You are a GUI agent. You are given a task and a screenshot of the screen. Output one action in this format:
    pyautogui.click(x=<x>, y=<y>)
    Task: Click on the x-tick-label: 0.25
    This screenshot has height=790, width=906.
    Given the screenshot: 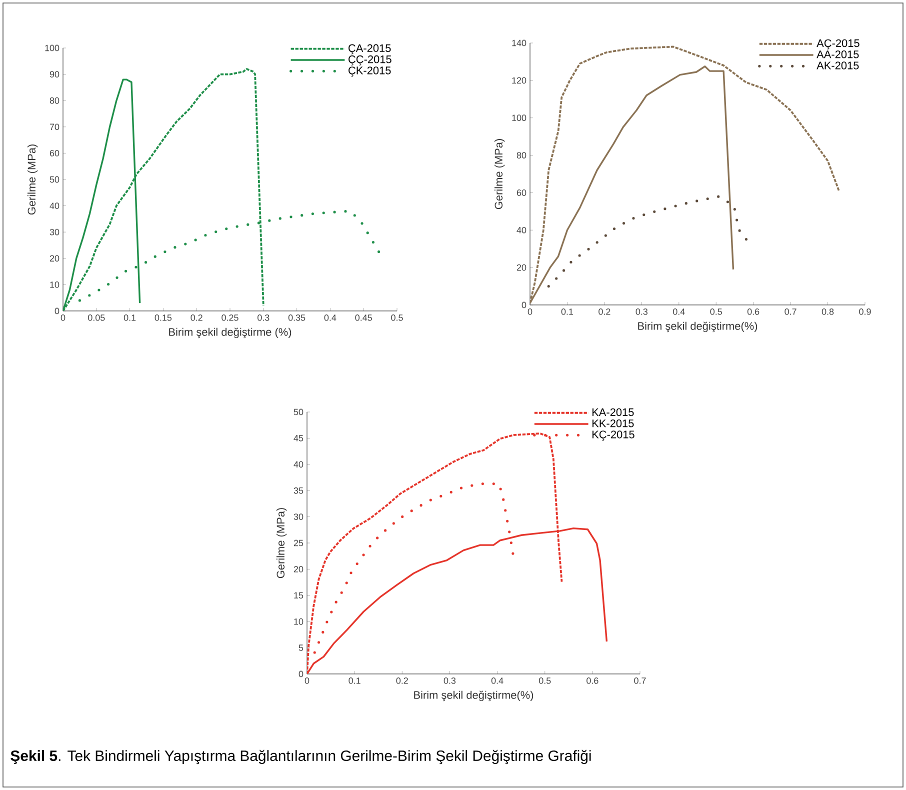 What is the action you would take?
    pyautogui.click(x=230, y=317)
    